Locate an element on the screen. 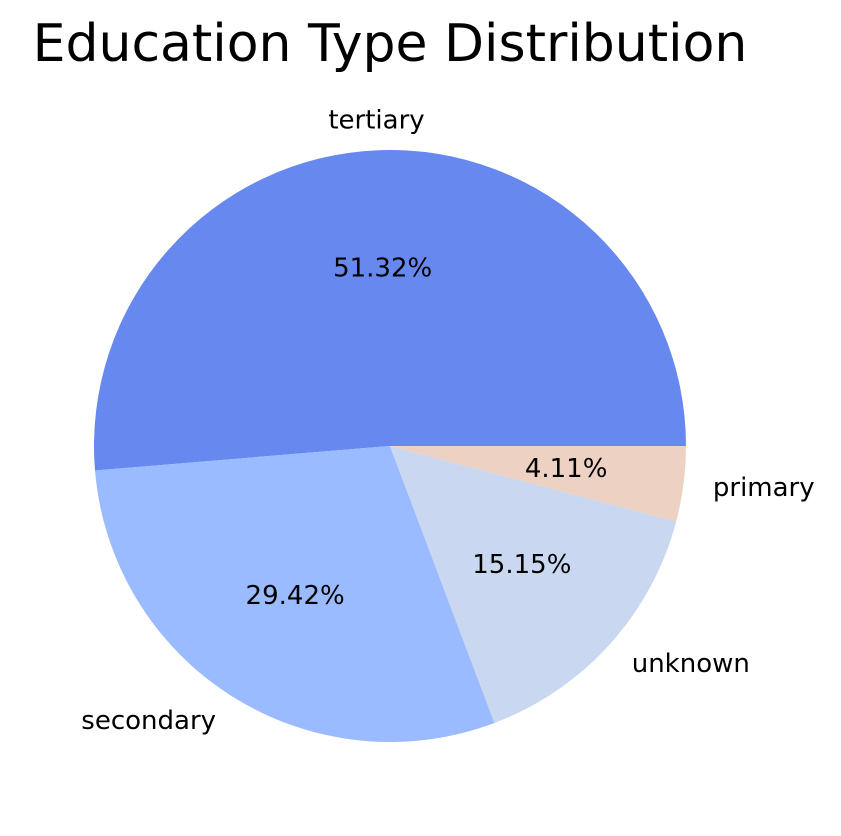 The image size is (841, 836). category-label-tertiary: tertiary is located at coordinates (376, 121).